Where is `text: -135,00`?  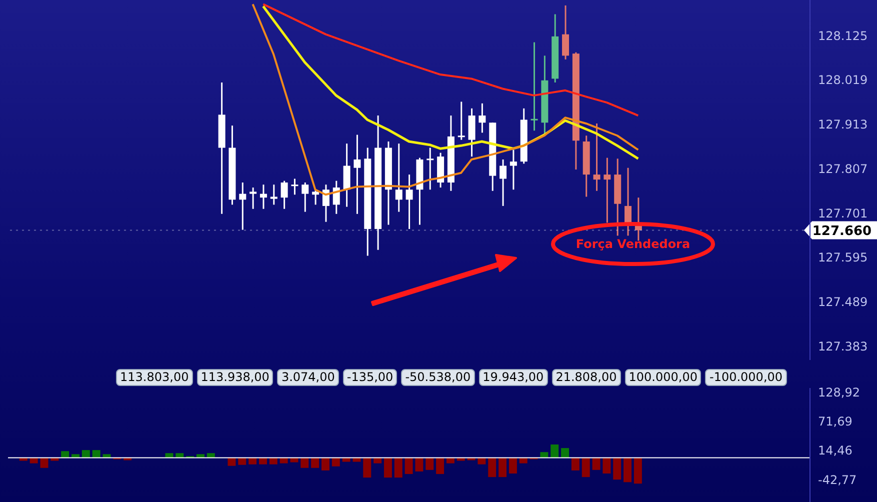
text: -135,00 is located at coordinates (370, 377).